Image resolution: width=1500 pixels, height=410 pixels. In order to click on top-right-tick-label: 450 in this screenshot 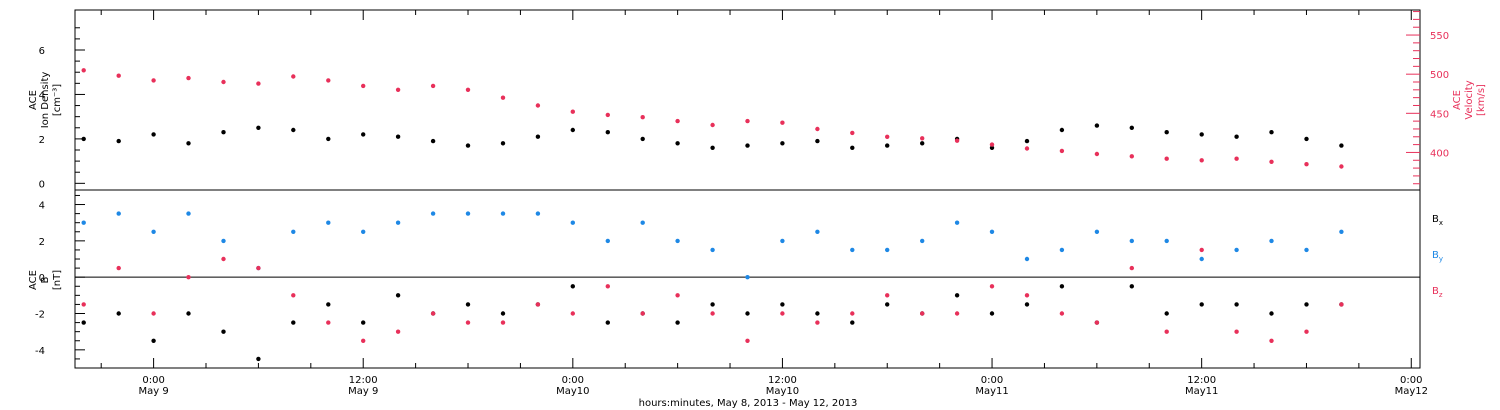, I will do `click(1439, 114)`.